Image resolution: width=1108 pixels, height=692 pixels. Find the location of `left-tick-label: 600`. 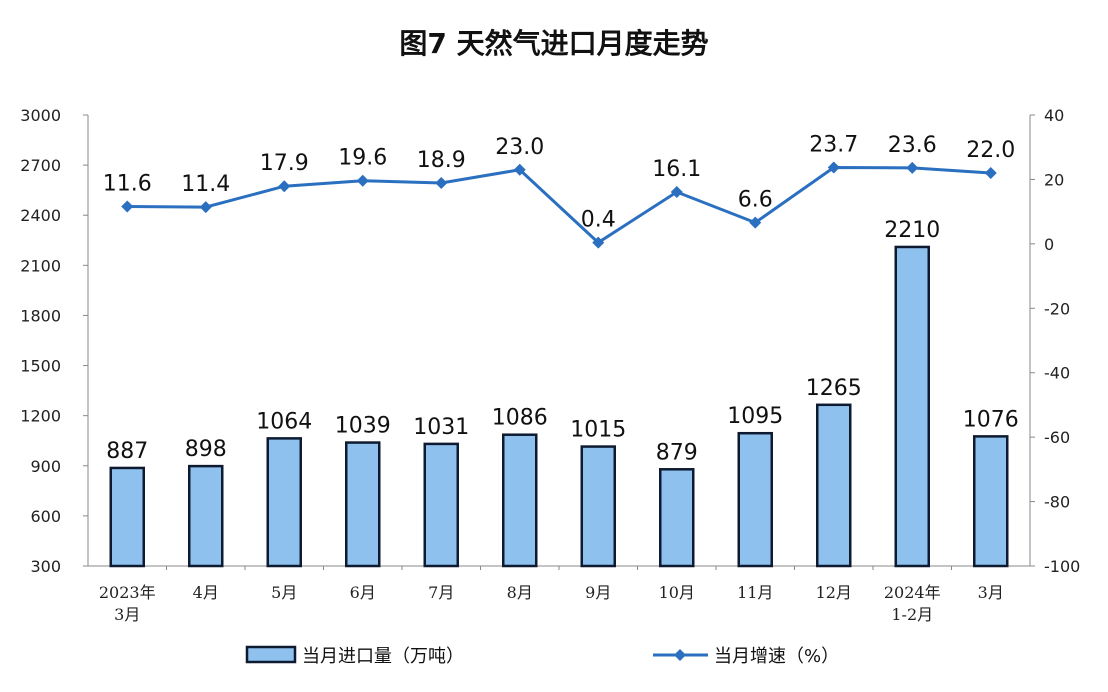

left-tick-label: 600 is located at coordinates (45, 516).